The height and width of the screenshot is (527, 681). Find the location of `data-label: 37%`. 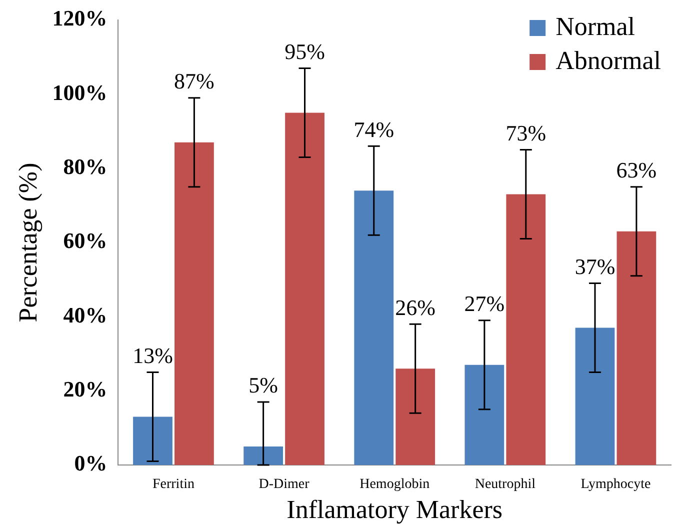

data-label: 37% is located at coordinates (595, 267).